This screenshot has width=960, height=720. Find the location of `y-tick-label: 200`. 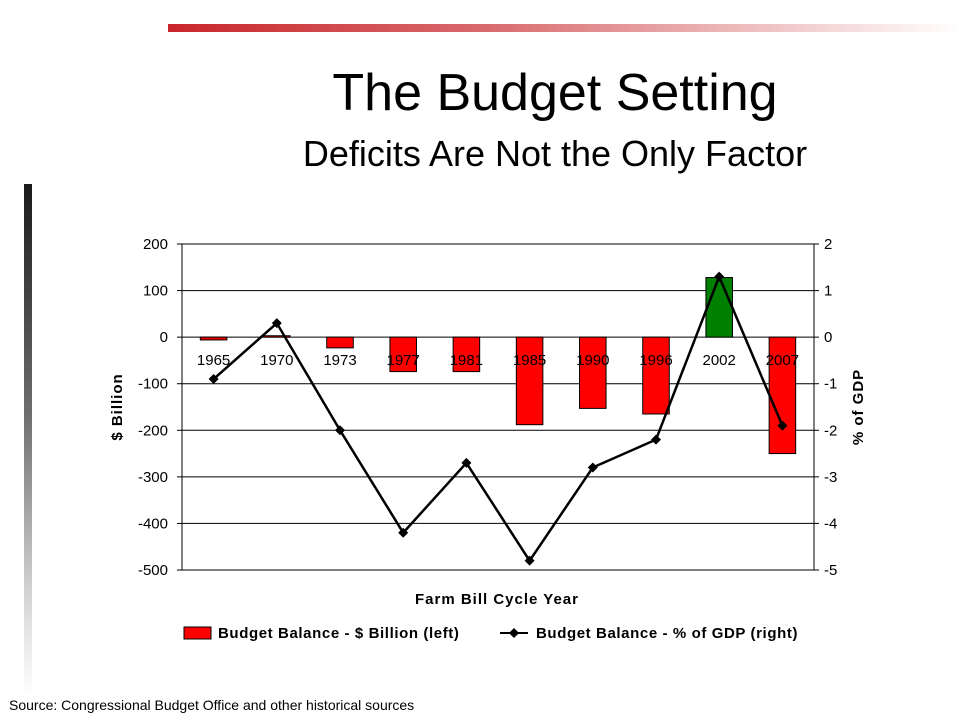

y-tick-label: 200 is located at coordinates (155, 244).